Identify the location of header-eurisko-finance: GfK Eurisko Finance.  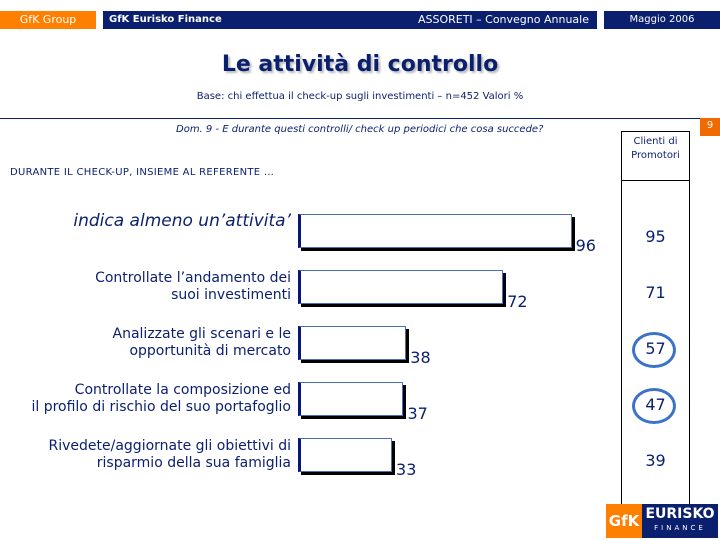
(165, 20).